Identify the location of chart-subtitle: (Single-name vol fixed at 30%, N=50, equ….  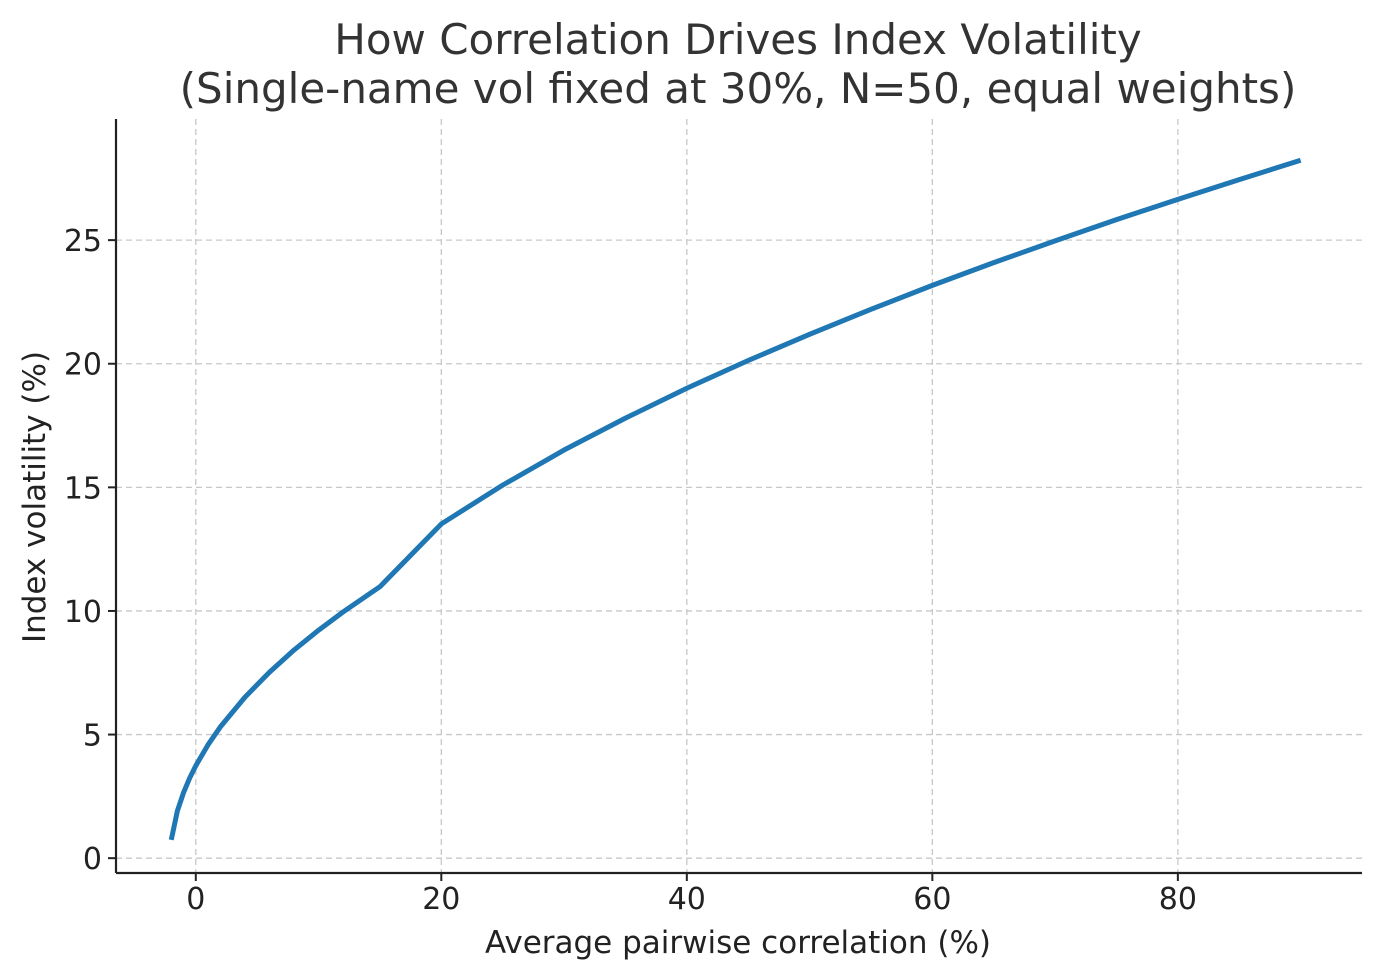
(738, 88).